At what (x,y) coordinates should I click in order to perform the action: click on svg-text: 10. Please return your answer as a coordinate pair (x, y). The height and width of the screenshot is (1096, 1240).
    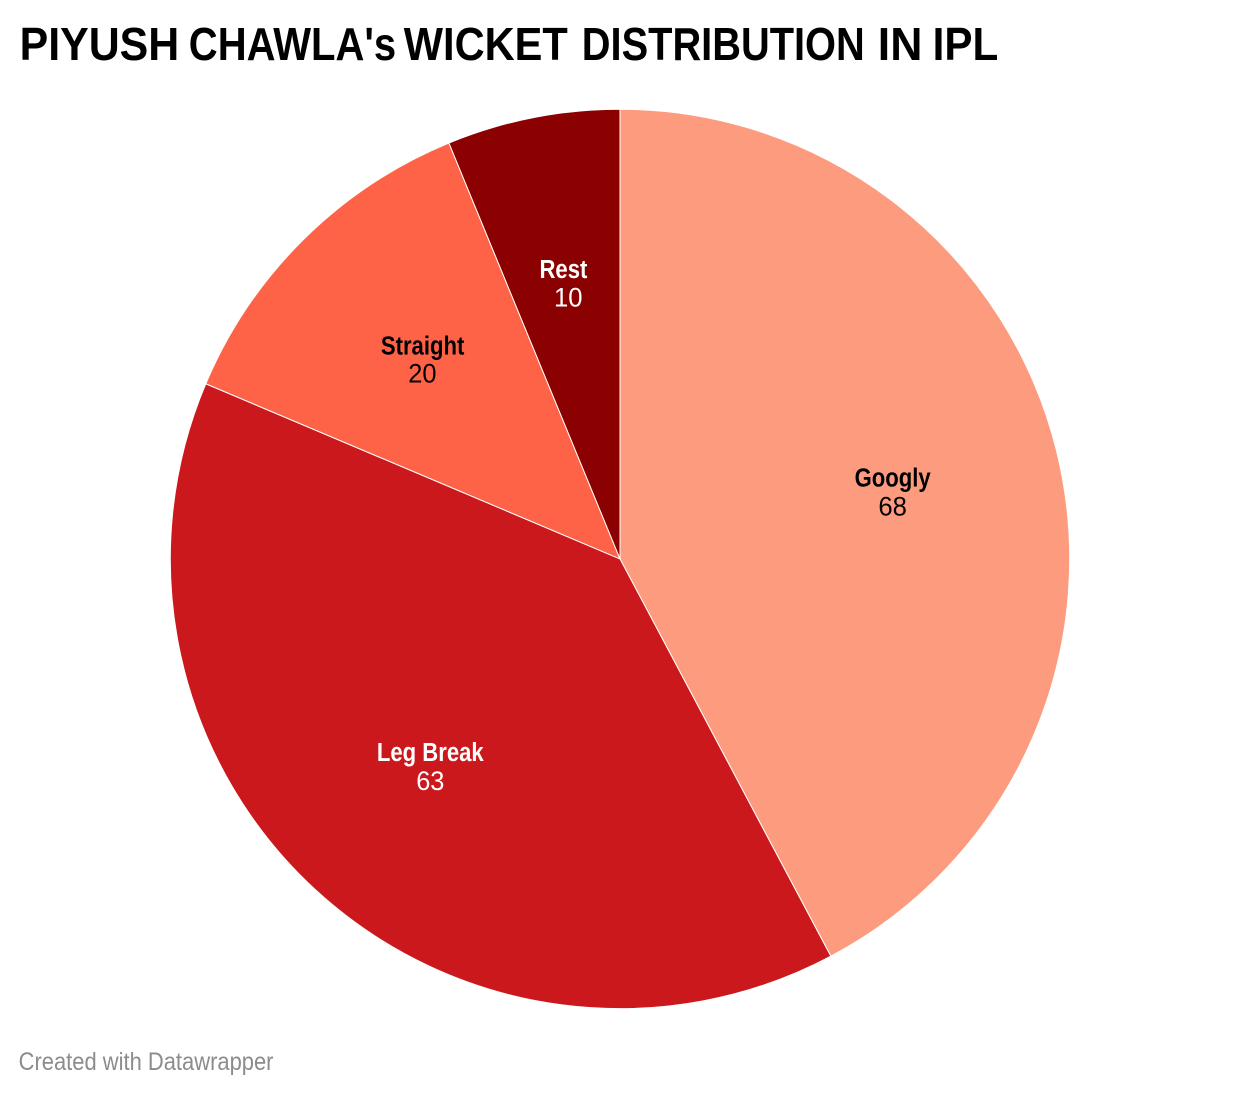
    Looking at the image, I should click on (568, 297).